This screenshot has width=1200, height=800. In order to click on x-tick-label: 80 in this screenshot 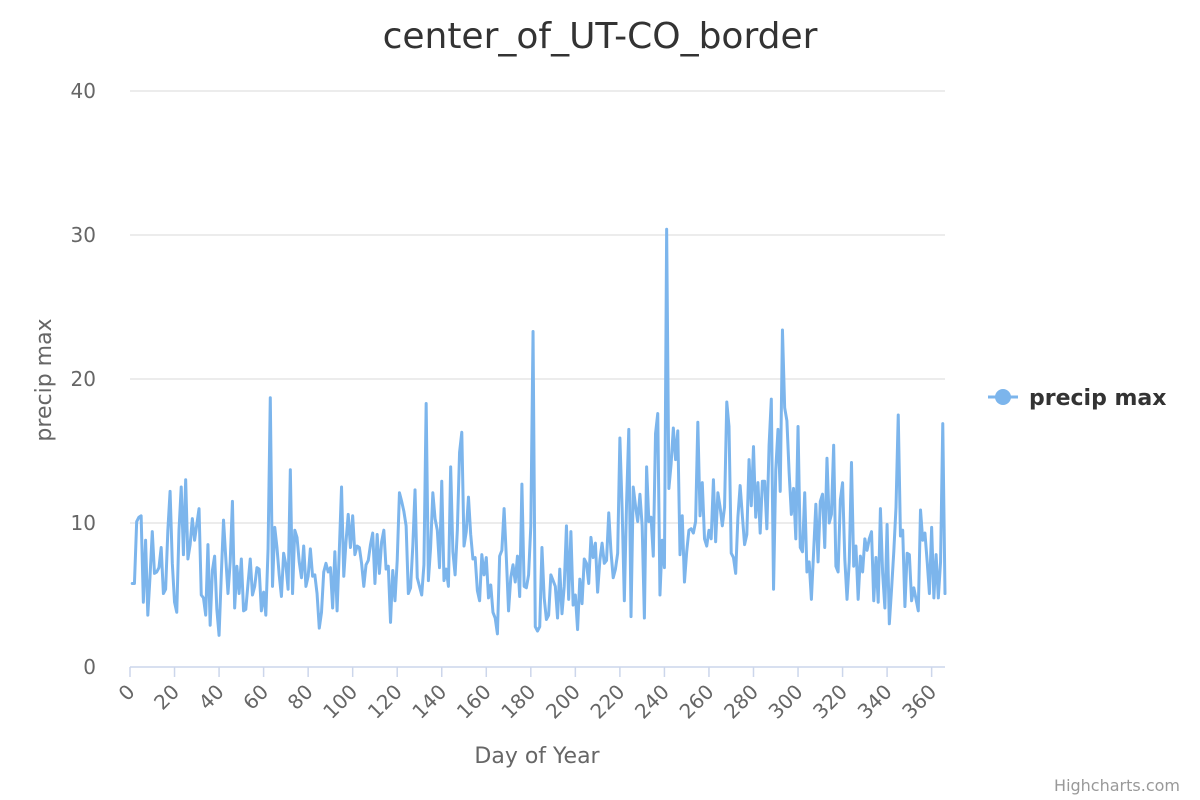, I will do `click(300, 697)`.